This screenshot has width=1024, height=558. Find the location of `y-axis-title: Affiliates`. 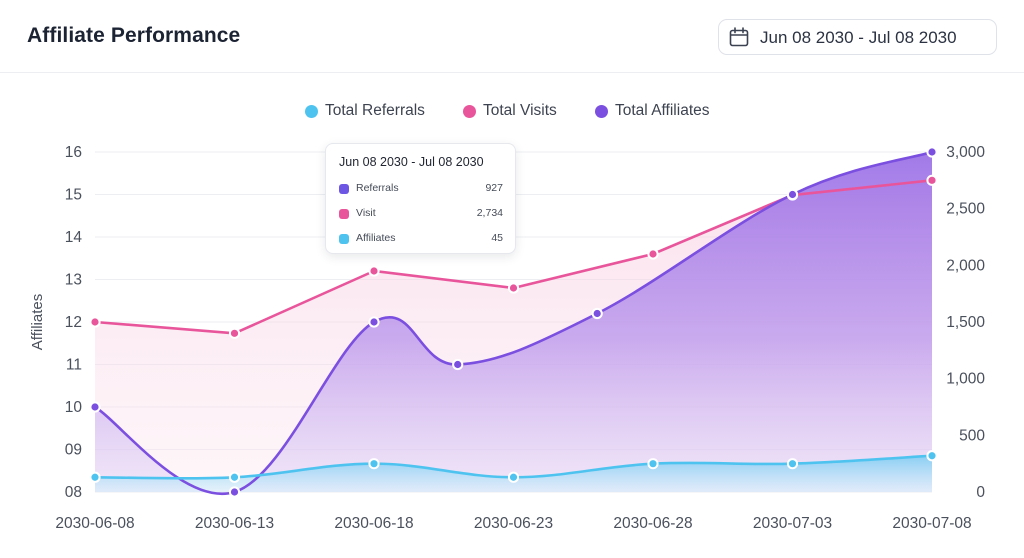

y-axis-title: Affiliates is located at coordinates (37, 322).